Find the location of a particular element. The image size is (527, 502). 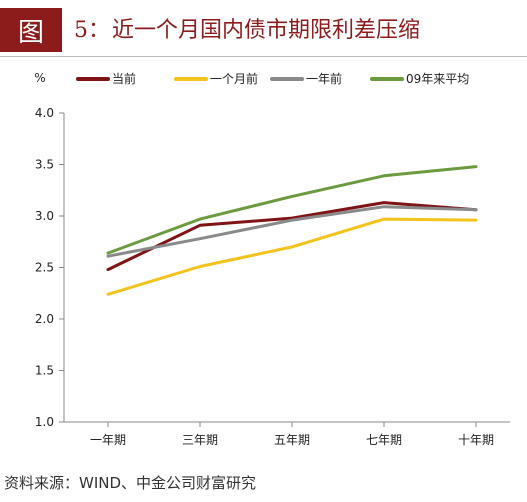

y-tick-label: 1.5 is located at coordinates (44, 371).